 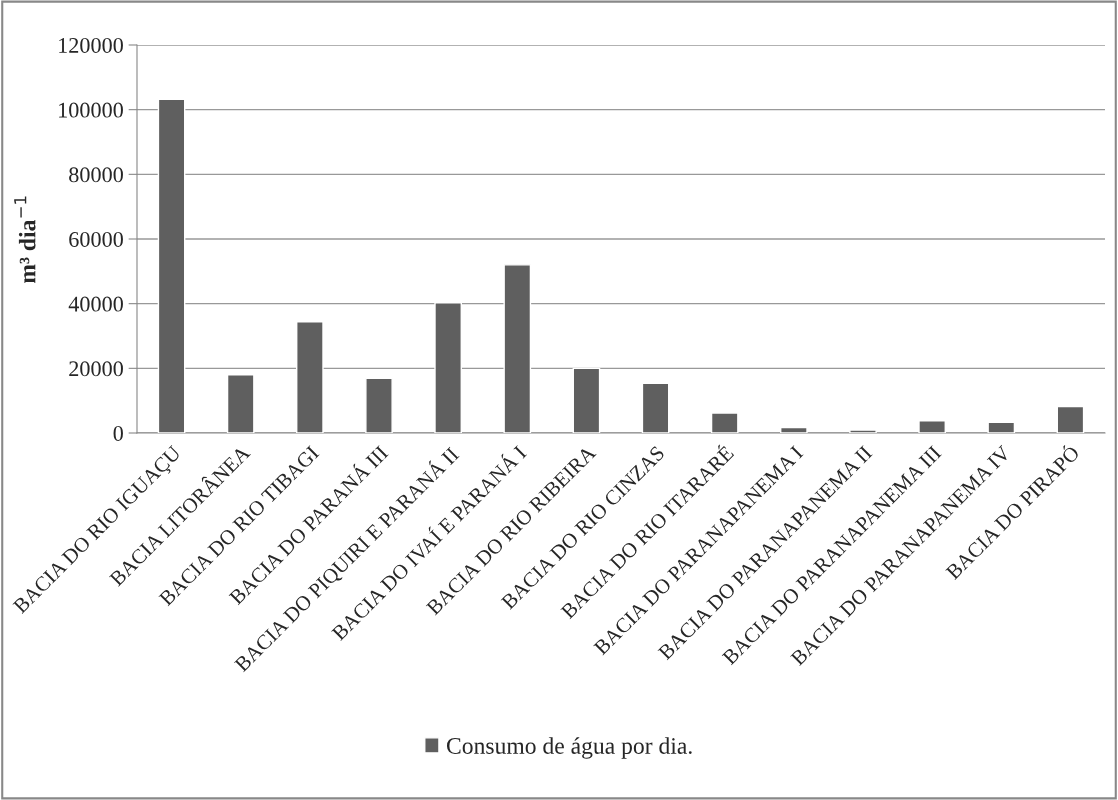 What do you see at coordinates (95, 304) in the screenshot?
I see `y-tick-label: 40000` at bounding box center [95, 304].